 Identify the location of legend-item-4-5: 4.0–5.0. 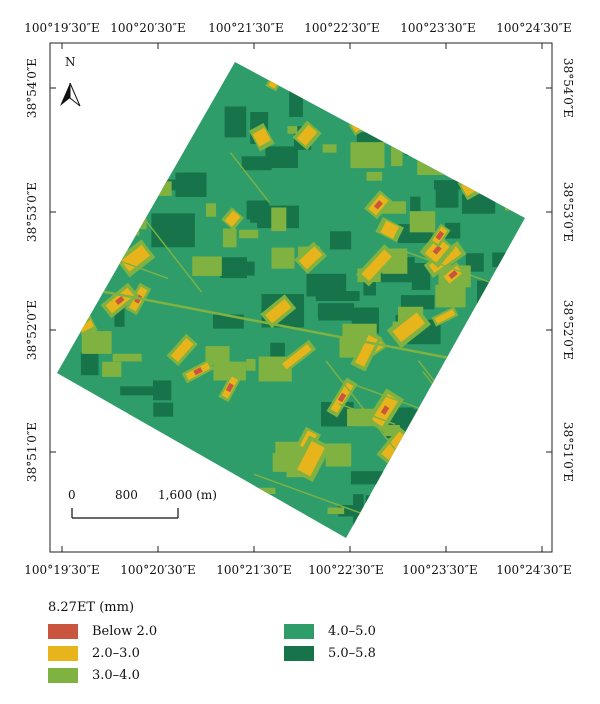
(330, 631).